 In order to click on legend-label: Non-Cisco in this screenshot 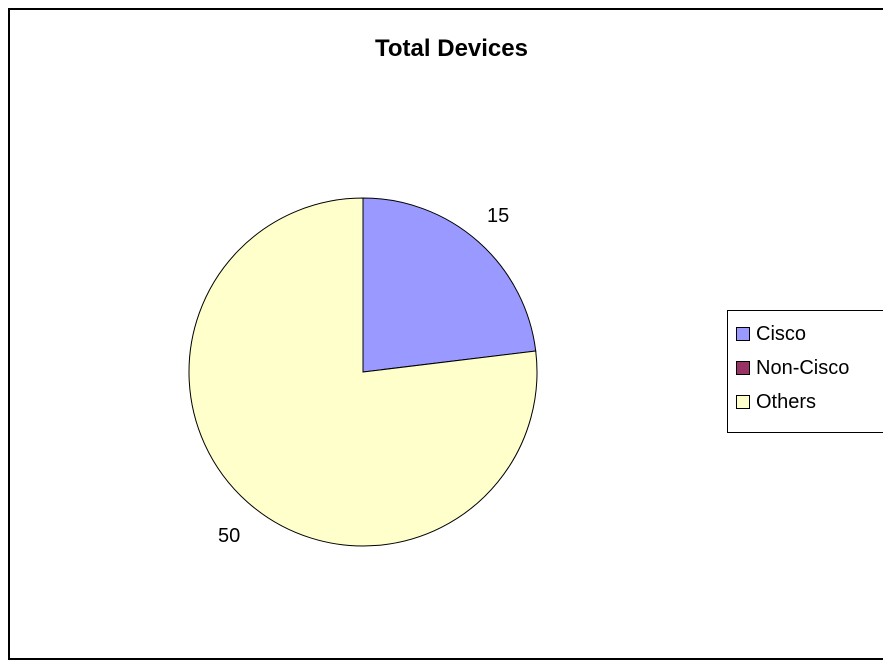, I will do `click(803, 367)`.